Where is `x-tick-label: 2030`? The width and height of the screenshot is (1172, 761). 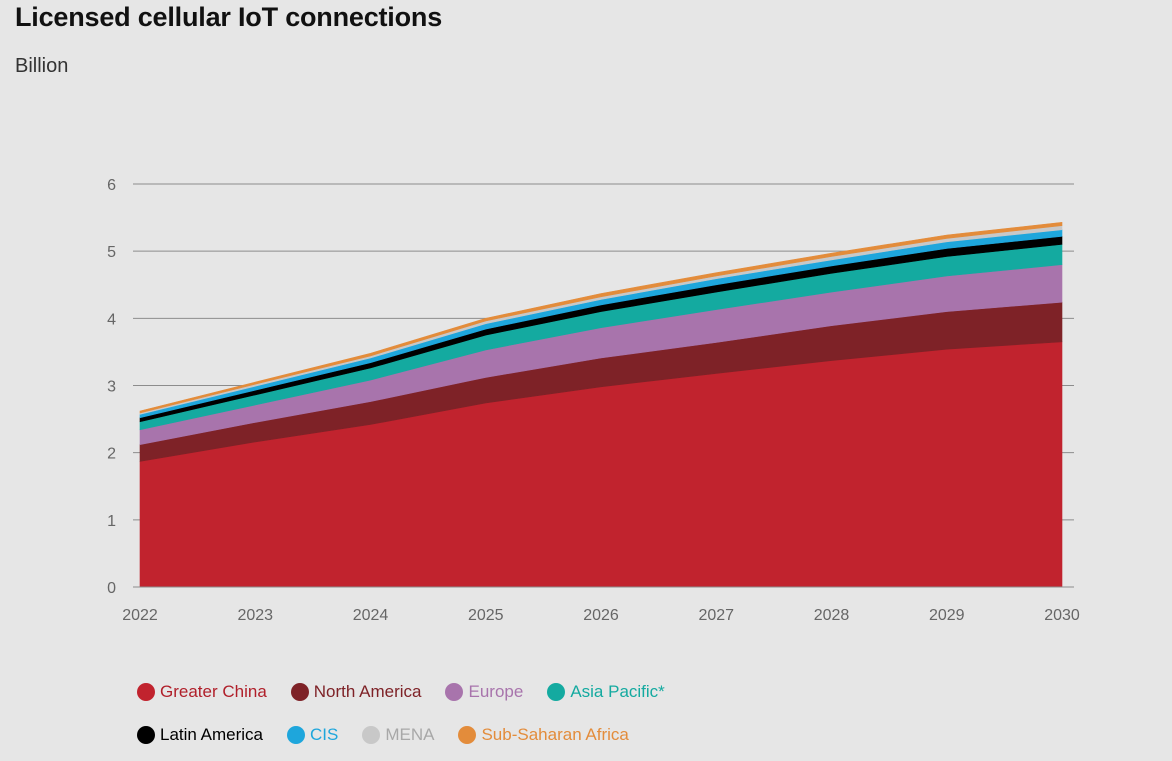 x-tick-label: 2030 is located at coordinates (1062, 615).